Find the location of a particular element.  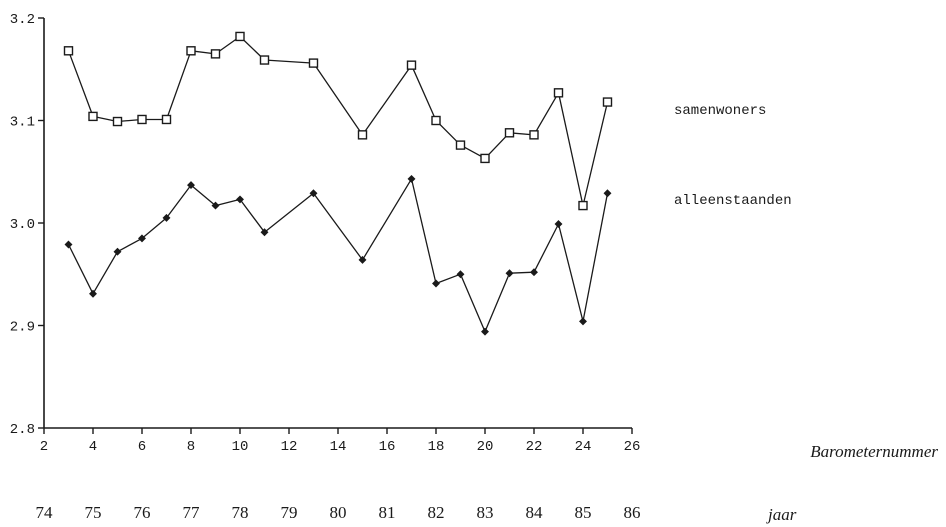

year-labels: 74 75 76 77 78 79 80 81 82 83 84 85 86 is located at coordinates (338, 512).